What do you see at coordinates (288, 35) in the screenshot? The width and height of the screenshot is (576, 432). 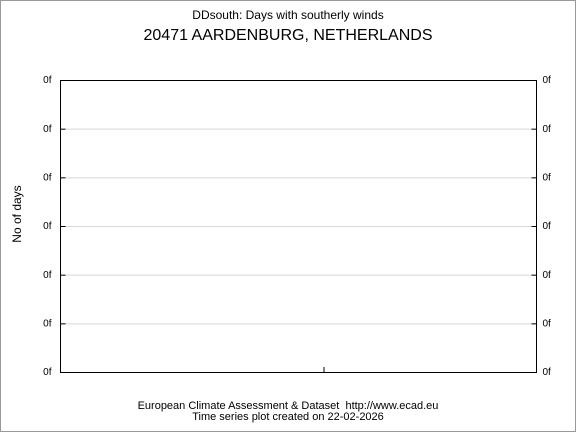 I see `chart-subtitle: 20471 AARDENBURG, NETHERLANDS` at bounding box center [288, 35].